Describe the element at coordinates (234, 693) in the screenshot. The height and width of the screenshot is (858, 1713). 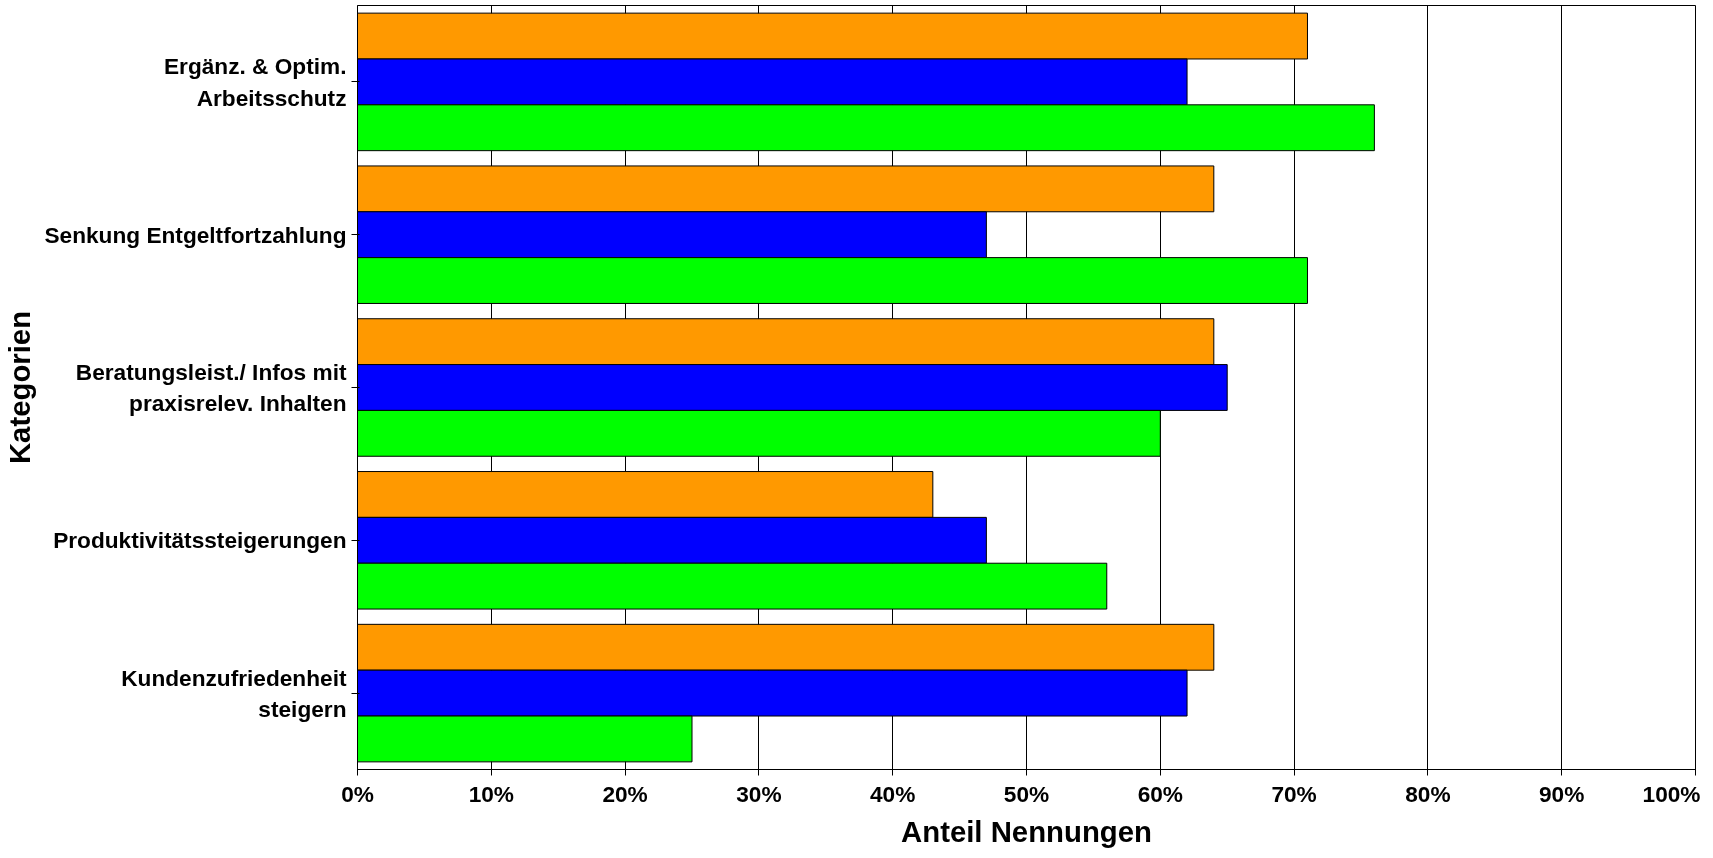
I see `y-tick-label: Kundenzufriedenheit steigern` at that location.